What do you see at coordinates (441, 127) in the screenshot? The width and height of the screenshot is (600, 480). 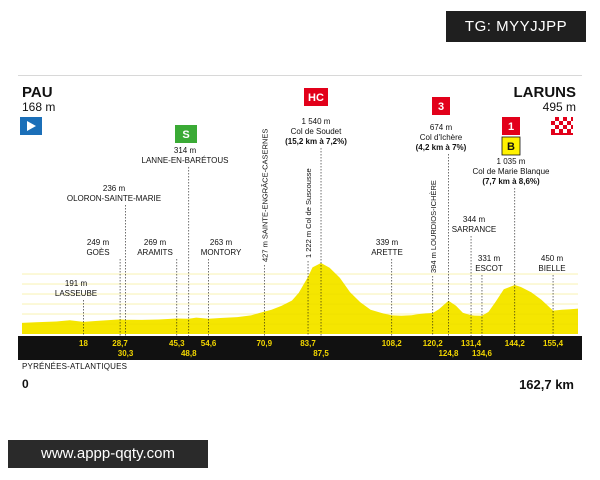 I see `climb-altitude-col-d-ich-re: 674 m` at bounding box center [441, 127].